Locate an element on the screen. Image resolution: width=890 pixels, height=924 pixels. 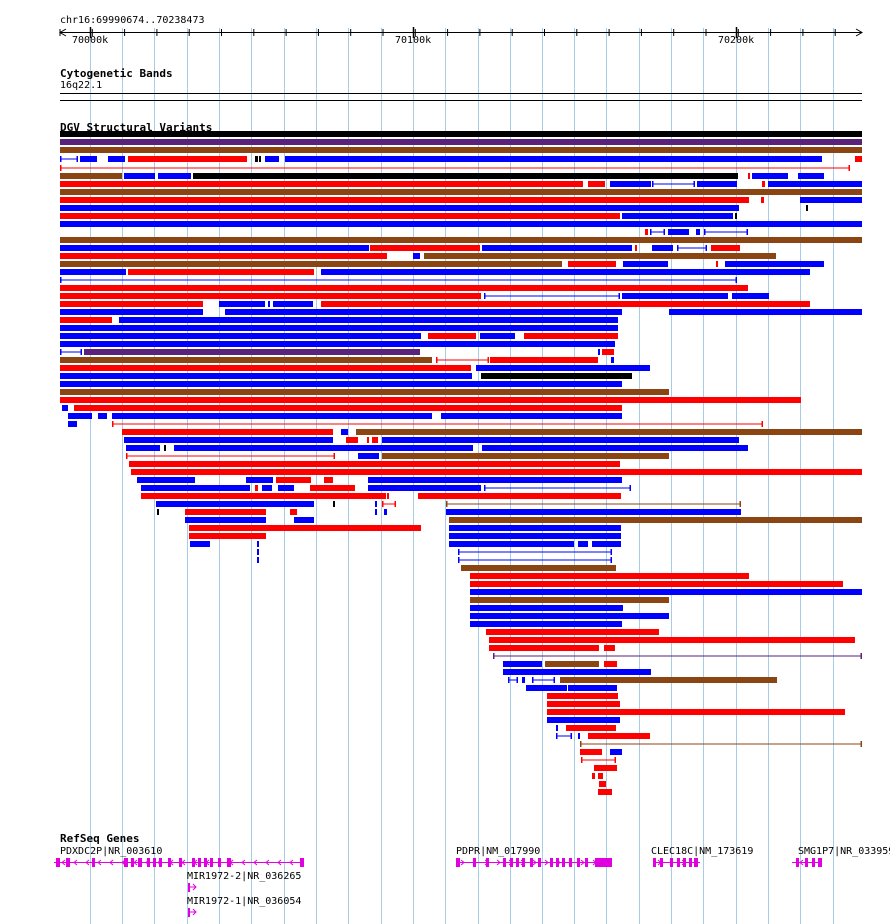
gene-label-mir1972-1: MIR1972-1|NR_036054 is located at coordinates (244, 901).